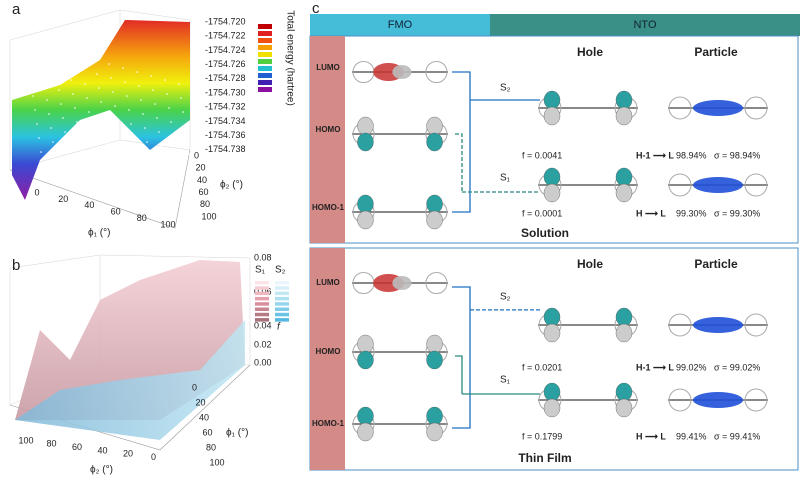 This screenshot has height=477, width=800. I want to click on orbital-label: LUMO, so click(328, 67).